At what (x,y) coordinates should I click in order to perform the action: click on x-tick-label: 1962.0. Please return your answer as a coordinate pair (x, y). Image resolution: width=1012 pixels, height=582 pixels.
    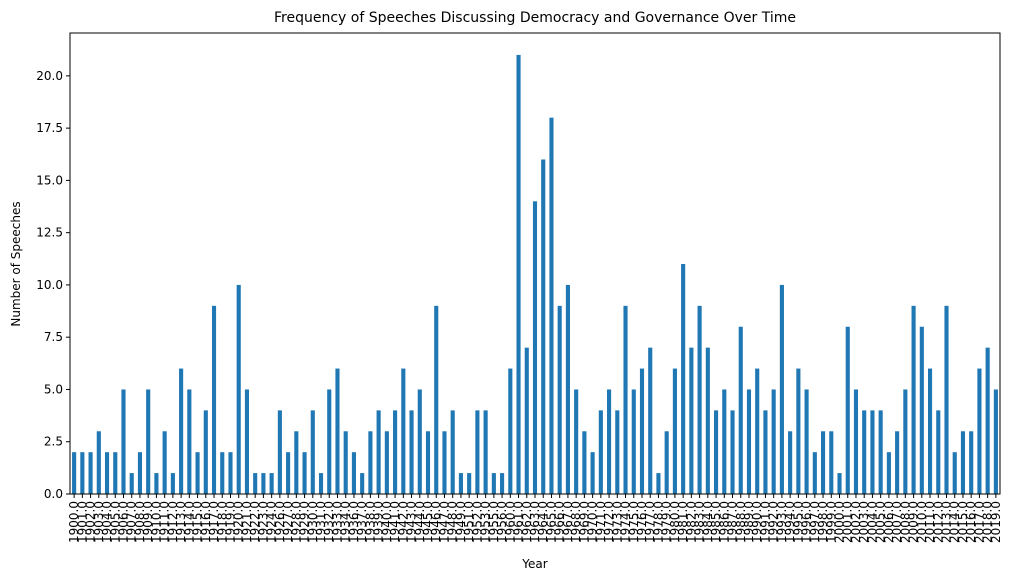
    Looking at the image, I should click on (527, 522).